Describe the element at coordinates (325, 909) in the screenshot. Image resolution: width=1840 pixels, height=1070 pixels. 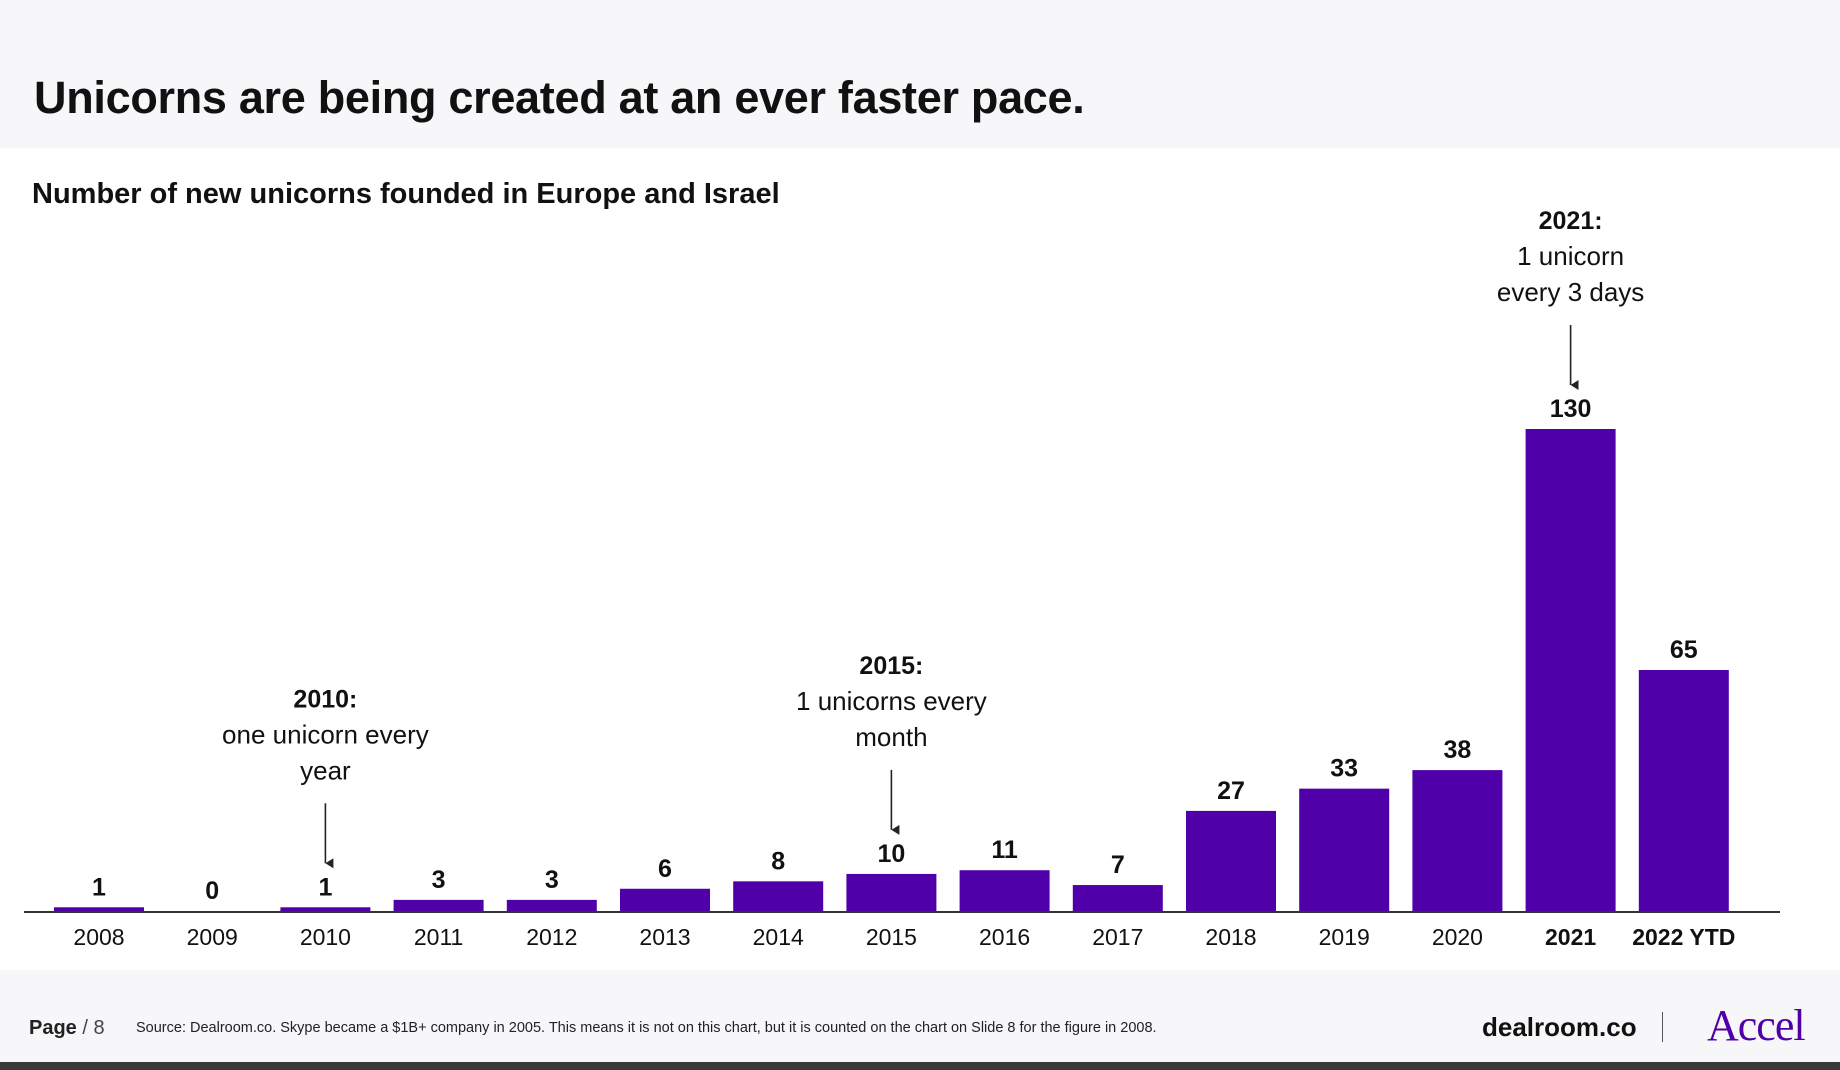
I see `bar-2010` at that location.